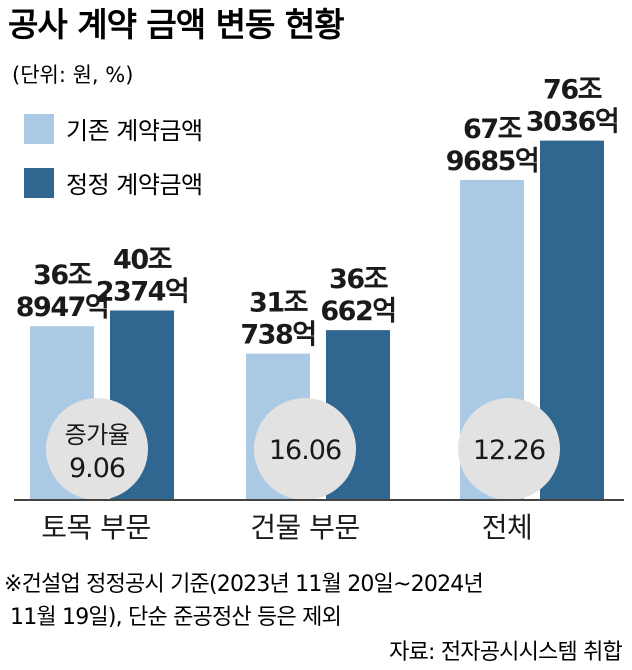  I want to click on data-label-original-0-1: 8947억, so click(62, 307).